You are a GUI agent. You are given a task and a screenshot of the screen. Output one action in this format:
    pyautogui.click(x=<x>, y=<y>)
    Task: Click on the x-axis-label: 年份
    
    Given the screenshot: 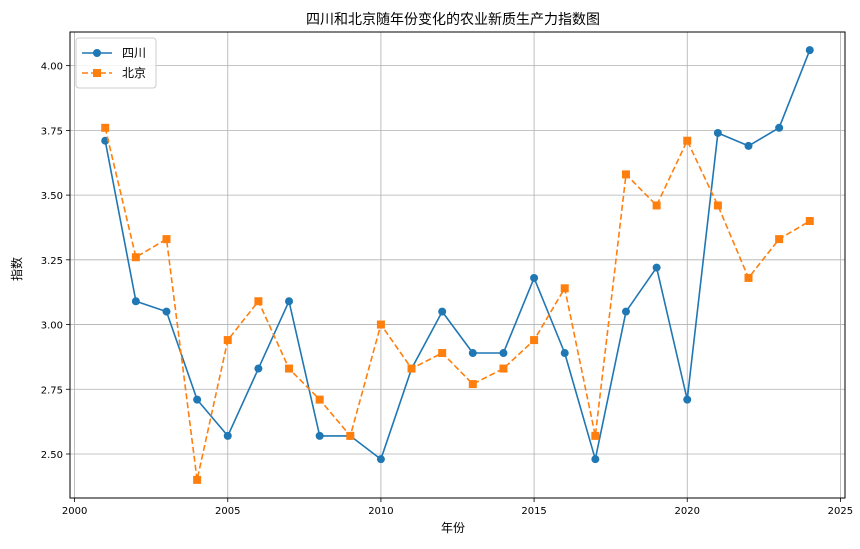 What is the action you would take?
    pyautogui.click(x=453, y=528)
    